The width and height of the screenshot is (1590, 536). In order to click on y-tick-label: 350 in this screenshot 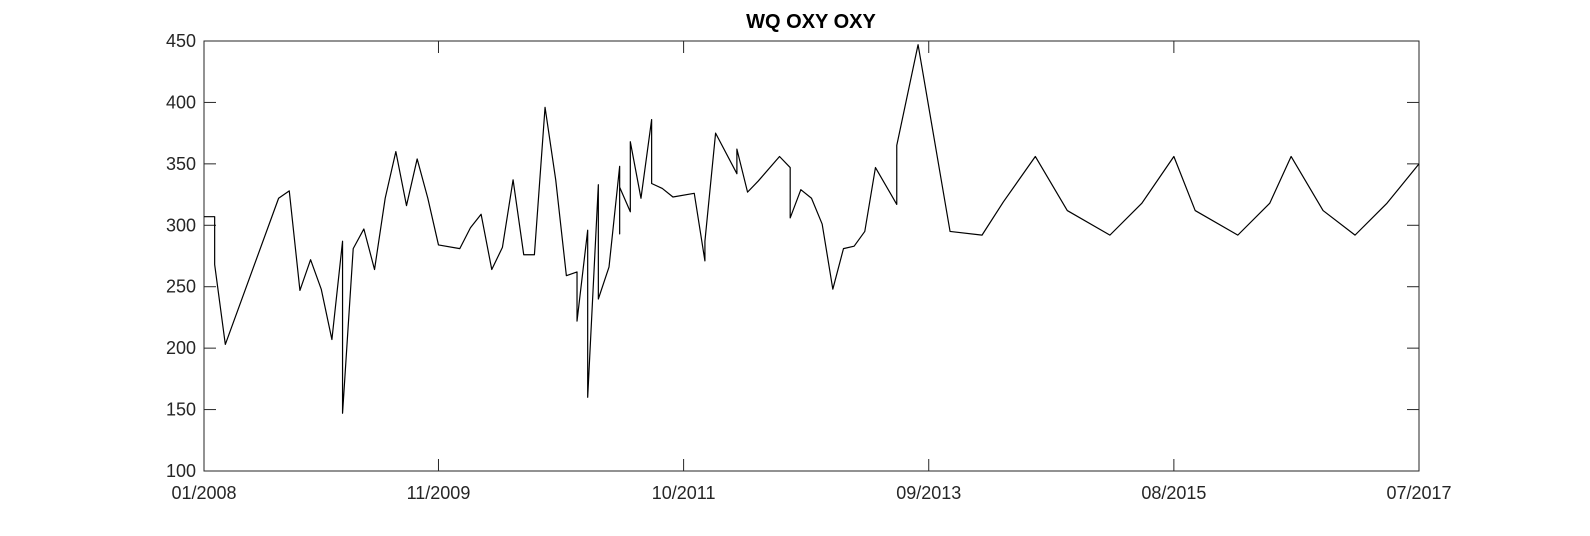, I will do `click(181, 164)`.